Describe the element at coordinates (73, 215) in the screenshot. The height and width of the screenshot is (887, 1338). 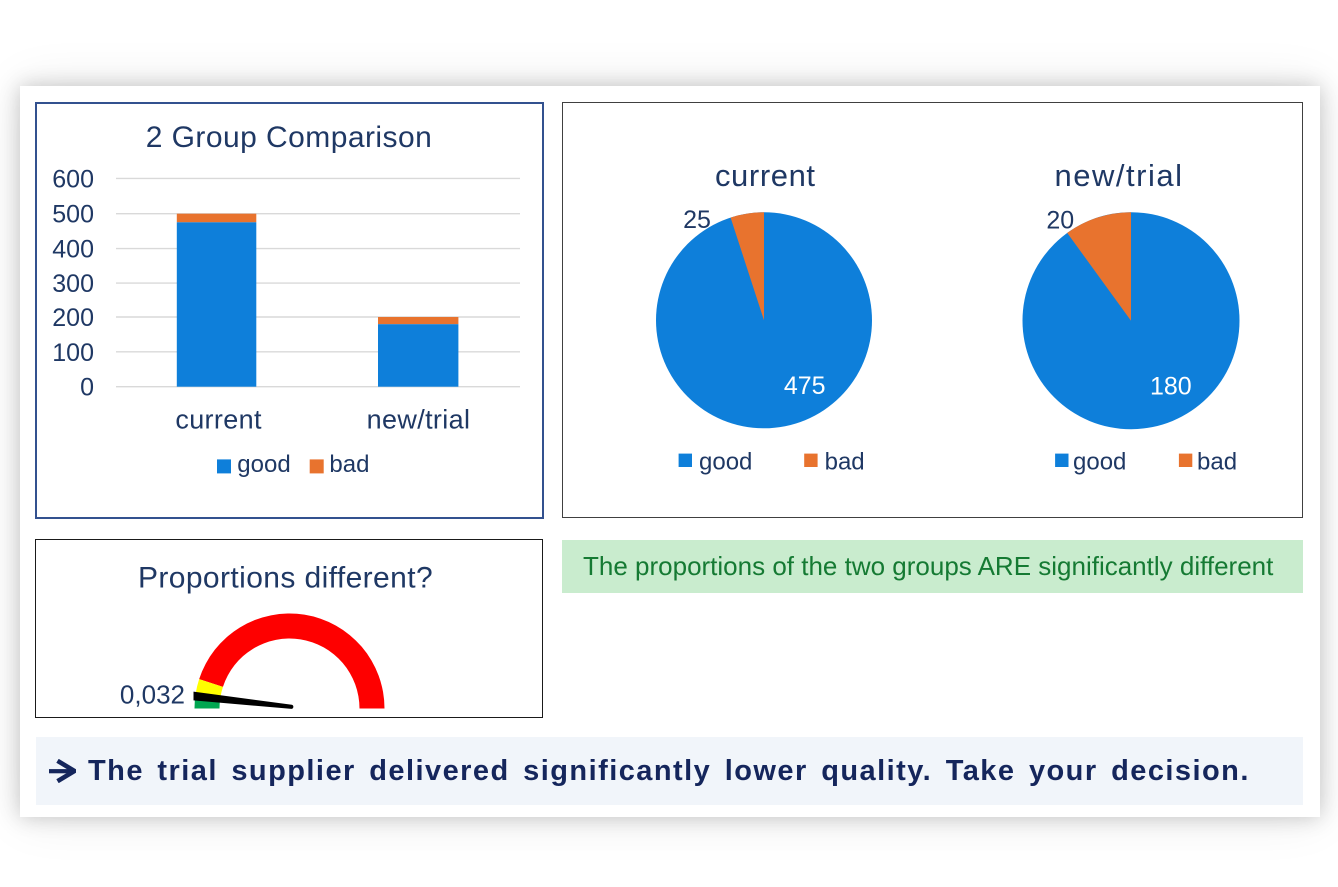
I see `svg-text: 500` at that location.